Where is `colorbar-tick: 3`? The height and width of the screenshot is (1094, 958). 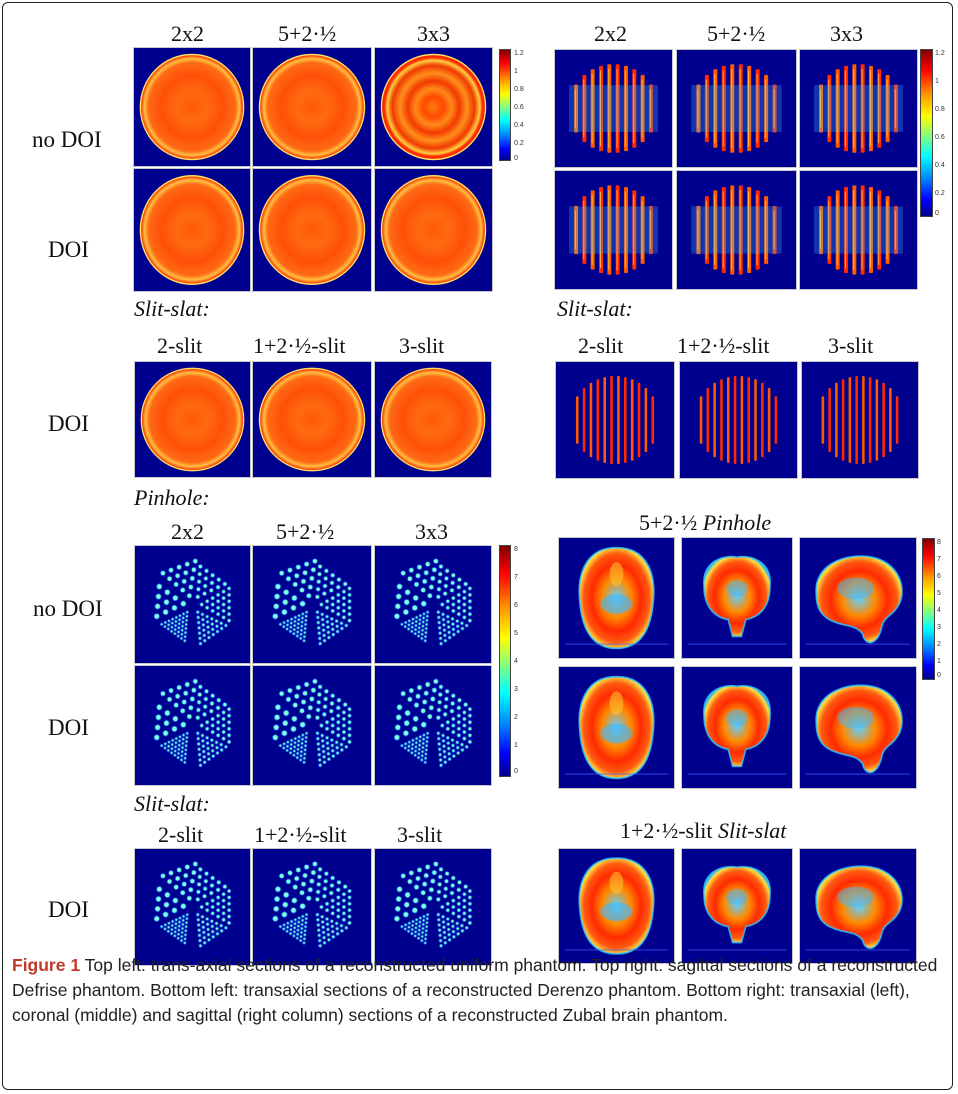 colorbar-tick: 3 is located at coordinates (516, 689).